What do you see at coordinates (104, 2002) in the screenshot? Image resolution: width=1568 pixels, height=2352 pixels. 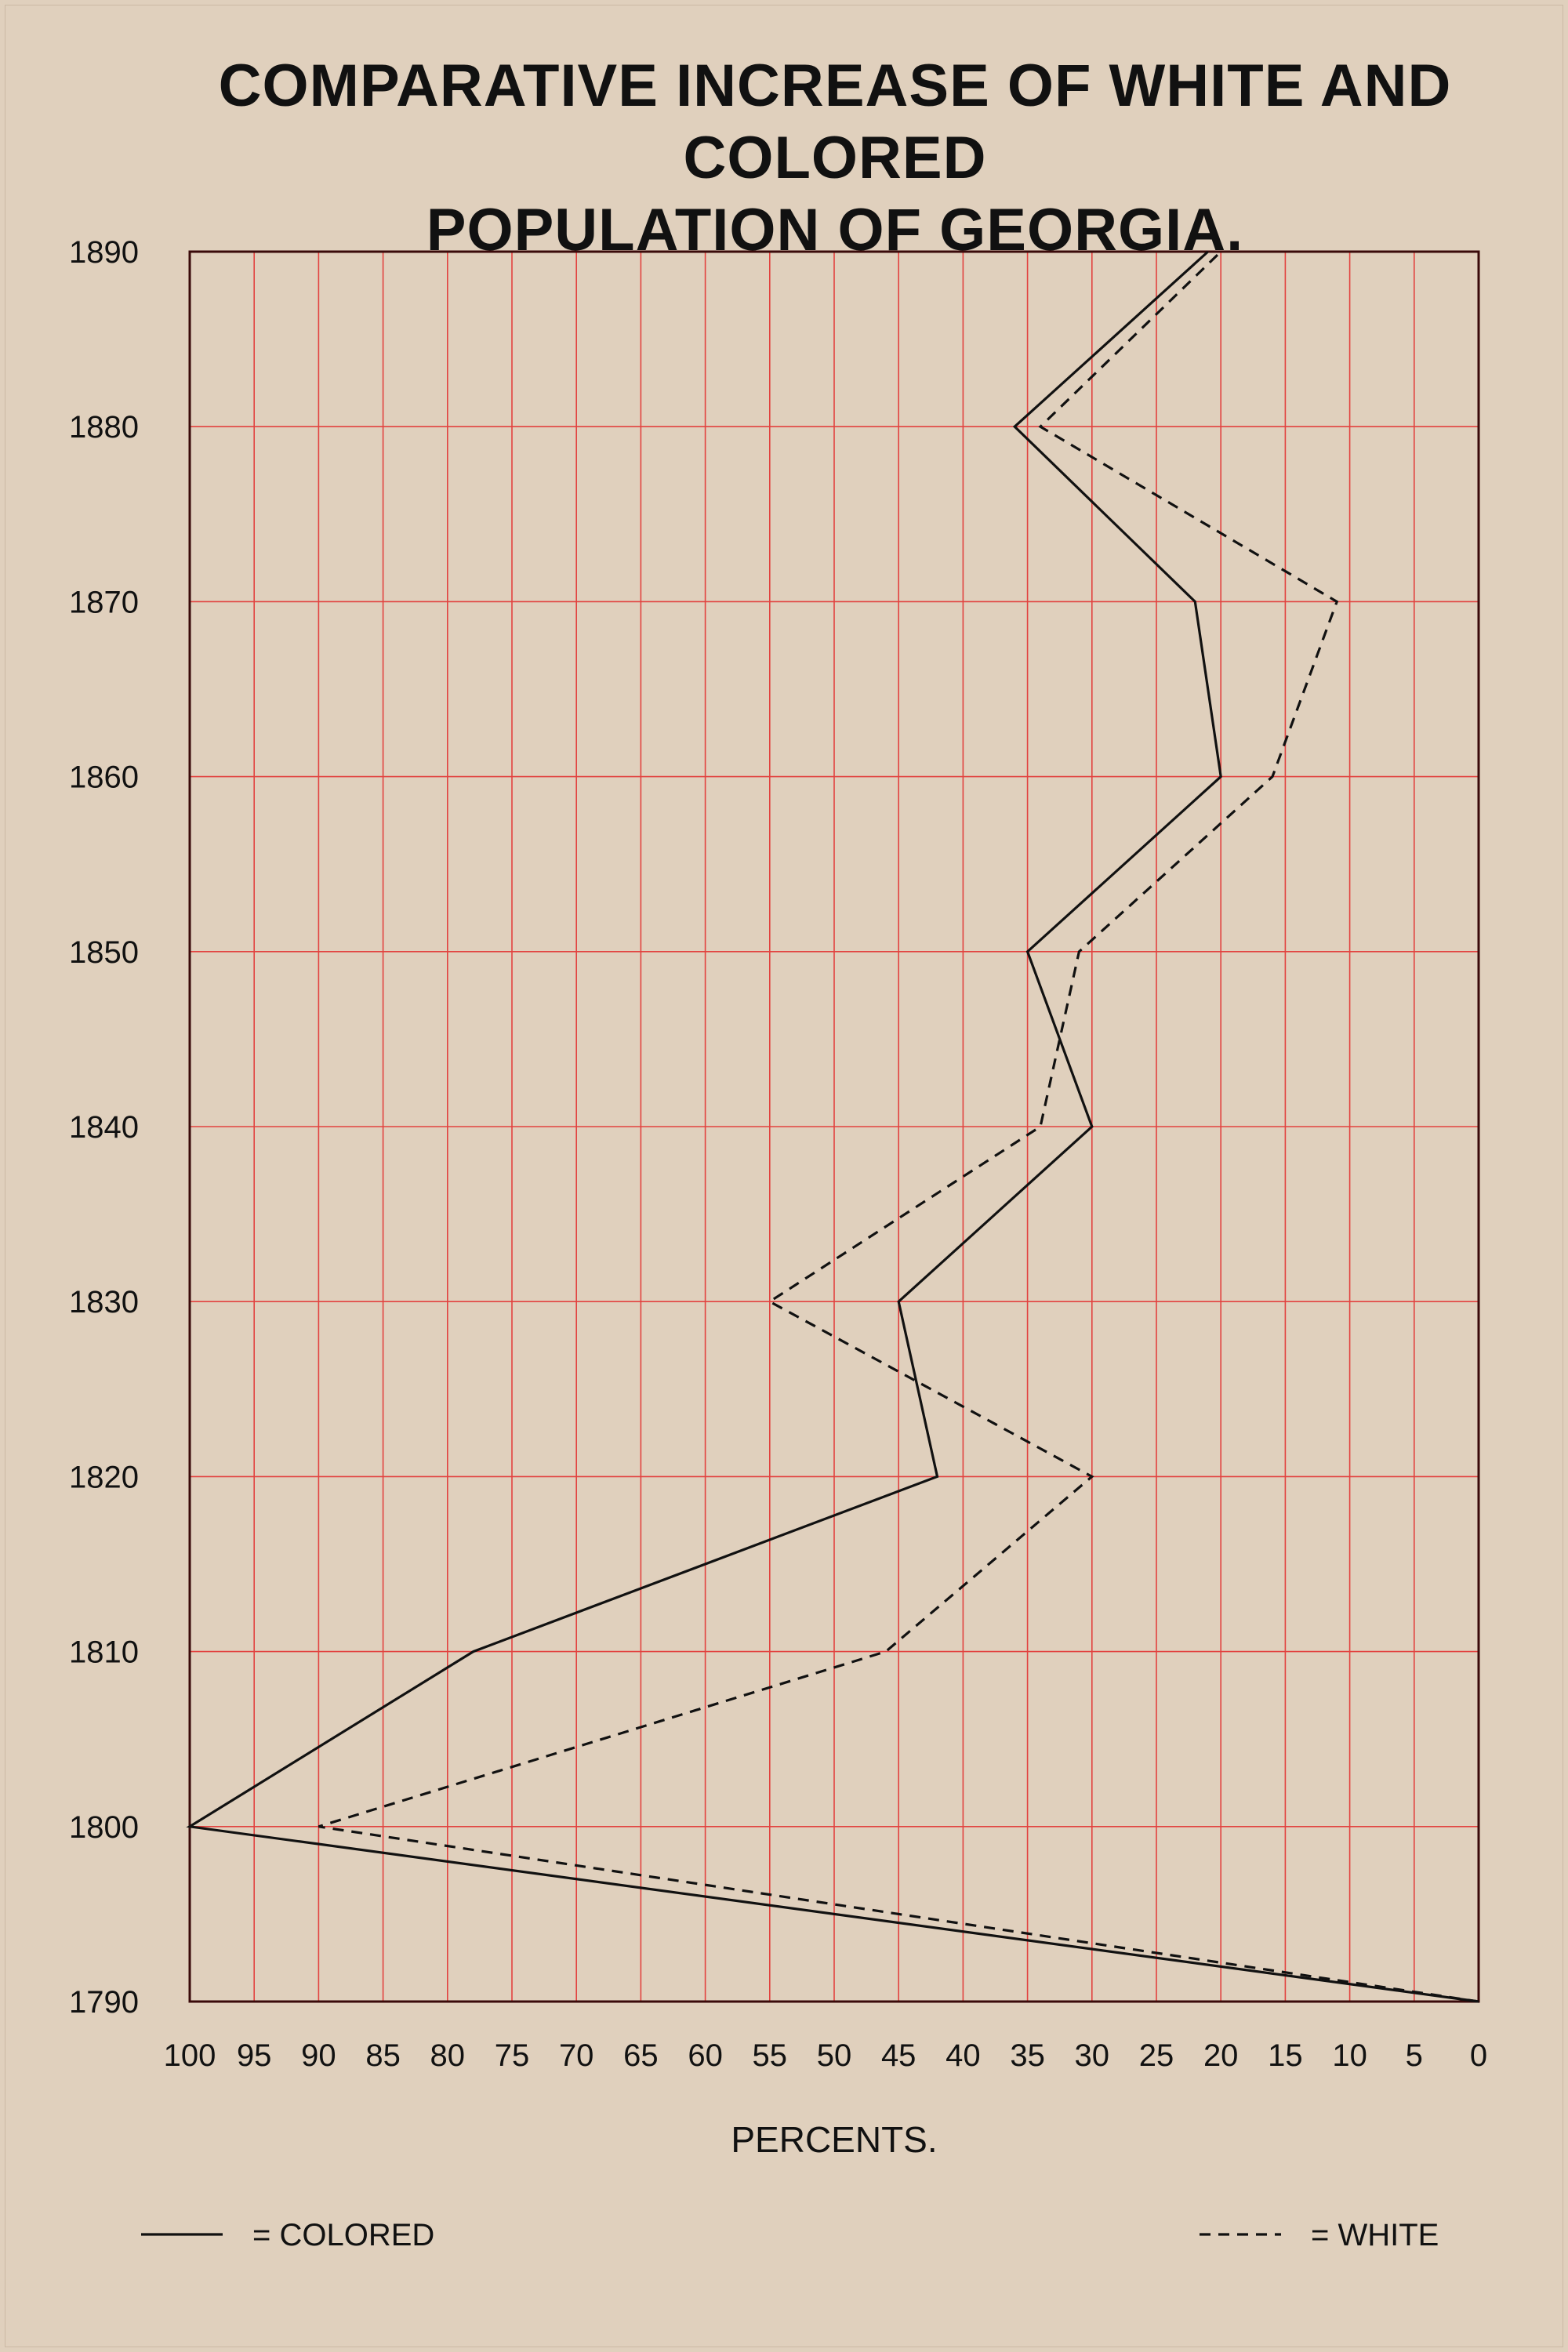 I see `y-tick-label-1790: 1790` at bounding box center [104, 2002].